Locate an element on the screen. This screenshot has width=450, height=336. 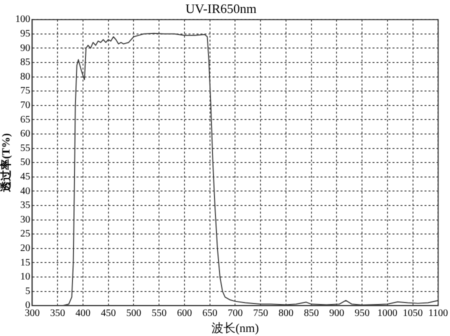
y-tick-label: 60 is located at coordinates (25, 134).